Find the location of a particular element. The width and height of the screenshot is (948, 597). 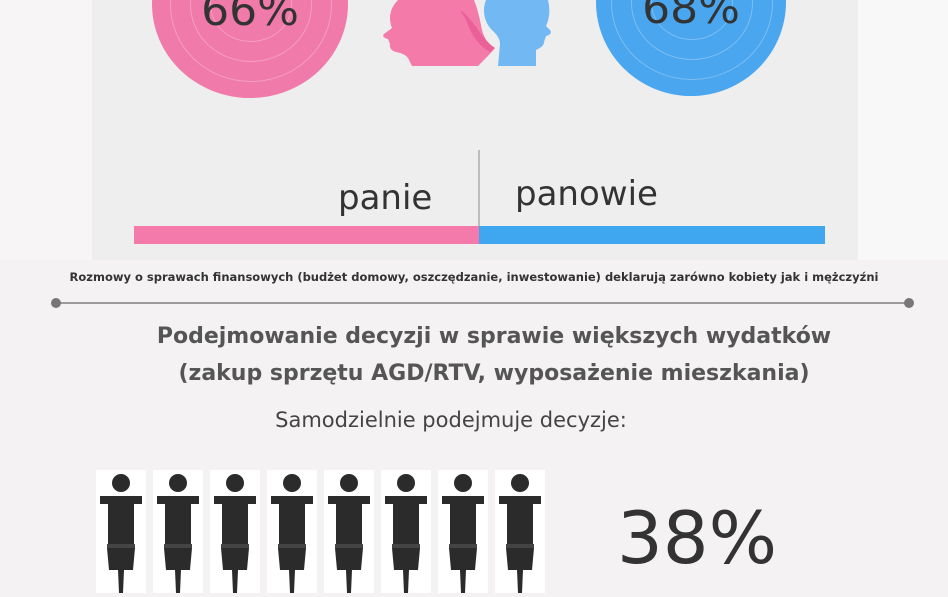

men-percent: 68% is located at coordinates (691, 17).